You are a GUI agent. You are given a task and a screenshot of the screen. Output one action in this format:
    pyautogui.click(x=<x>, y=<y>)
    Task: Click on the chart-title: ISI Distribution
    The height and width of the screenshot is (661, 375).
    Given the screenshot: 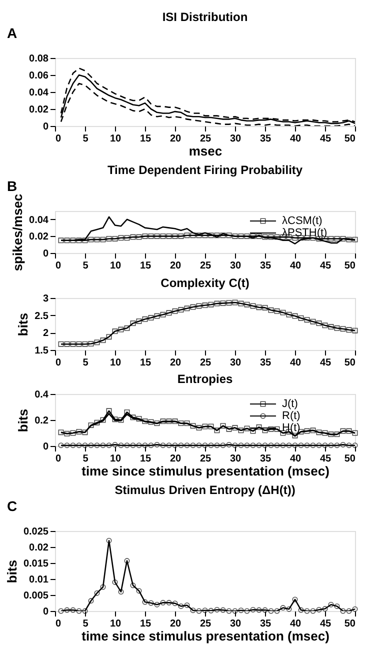 What is the action you would take?
    pyautogui.click(x=205, y=17)
    